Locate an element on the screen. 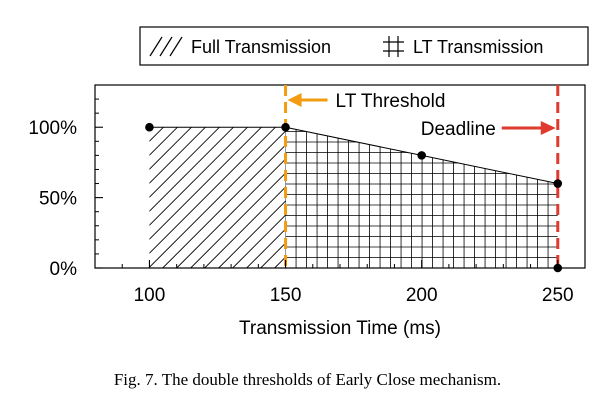 The height and width of the screenshot is (402, 615). legend: Full Transmission LT Transmission is located at coordinates (364, 46).